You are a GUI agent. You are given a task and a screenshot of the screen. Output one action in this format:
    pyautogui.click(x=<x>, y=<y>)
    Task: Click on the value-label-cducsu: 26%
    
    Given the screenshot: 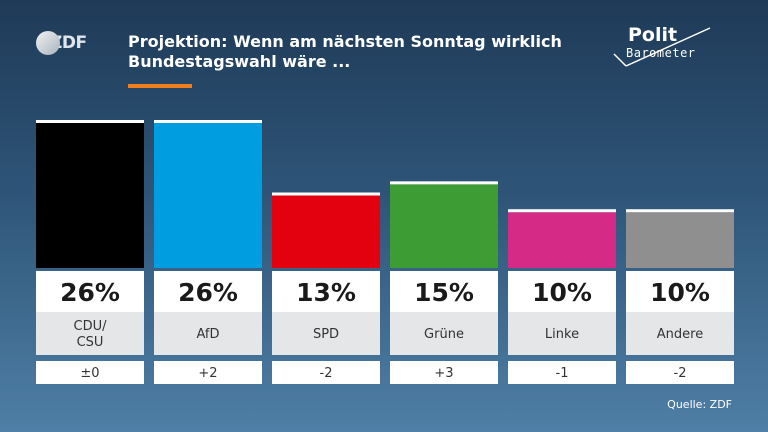 What is the action you would take?
    pyautogui.click(x=90, y=292)
    